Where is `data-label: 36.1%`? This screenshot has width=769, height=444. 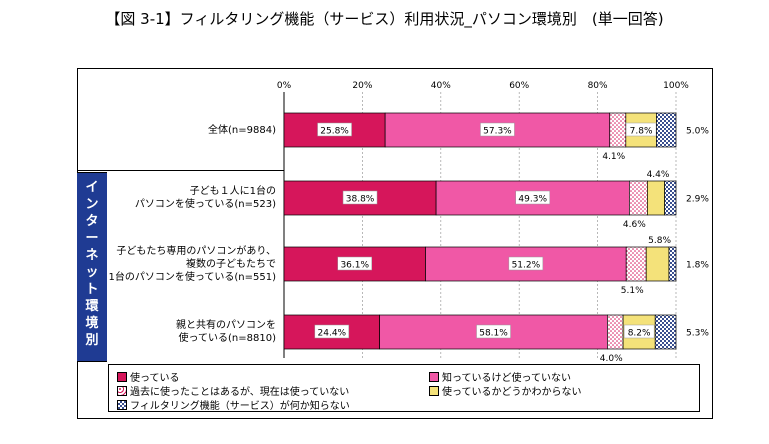
data-label: 36.1% is located at coordinates (354, 266).